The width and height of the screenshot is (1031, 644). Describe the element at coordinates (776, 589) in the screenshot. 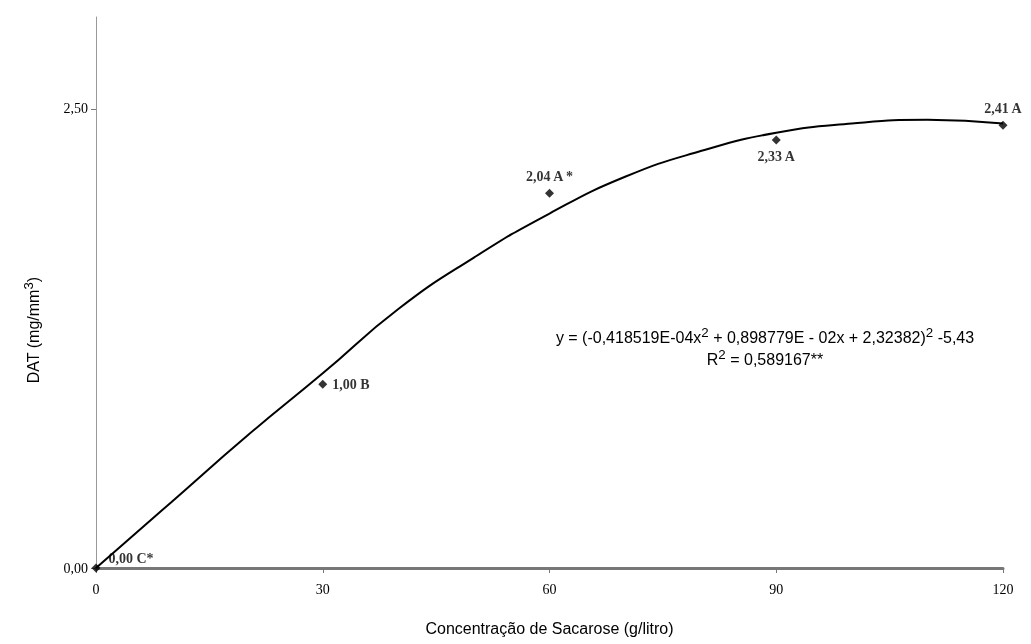

I see `x-tick-label: 90` at that location.